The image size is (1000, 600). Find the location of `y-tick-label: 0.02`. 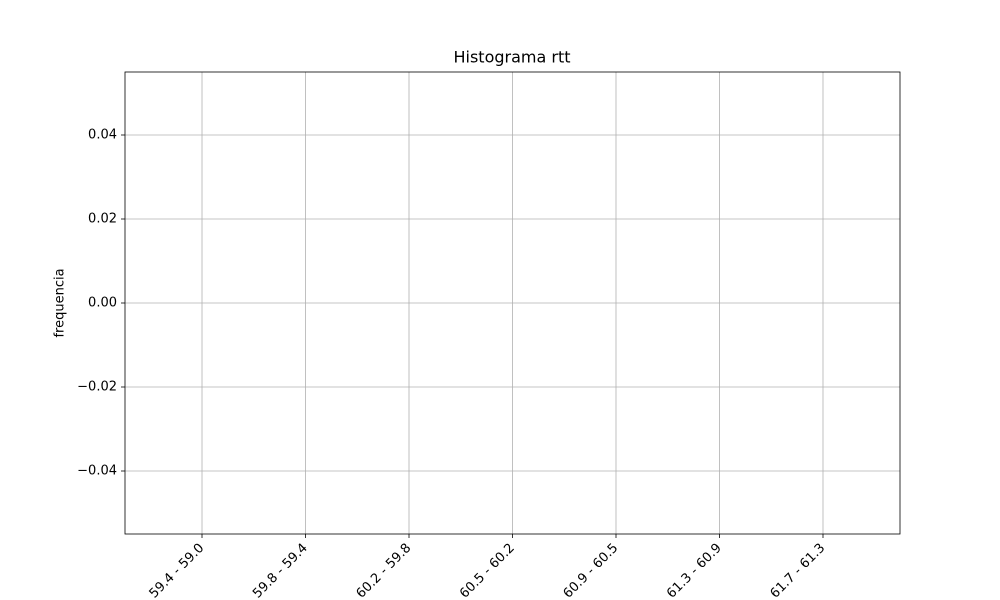

y-tick-label: 0.02 is located at coordinates (102, 219).